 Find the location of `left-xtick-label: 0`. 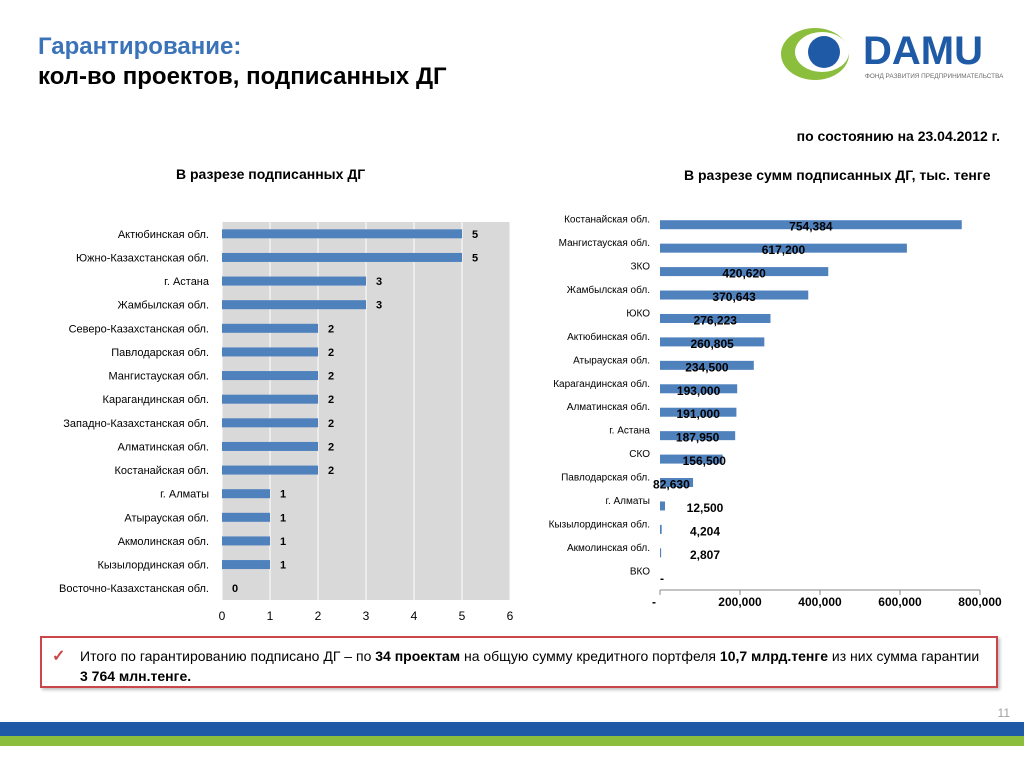

left-xtick-label: 0 is located at coordinates (222, 616).